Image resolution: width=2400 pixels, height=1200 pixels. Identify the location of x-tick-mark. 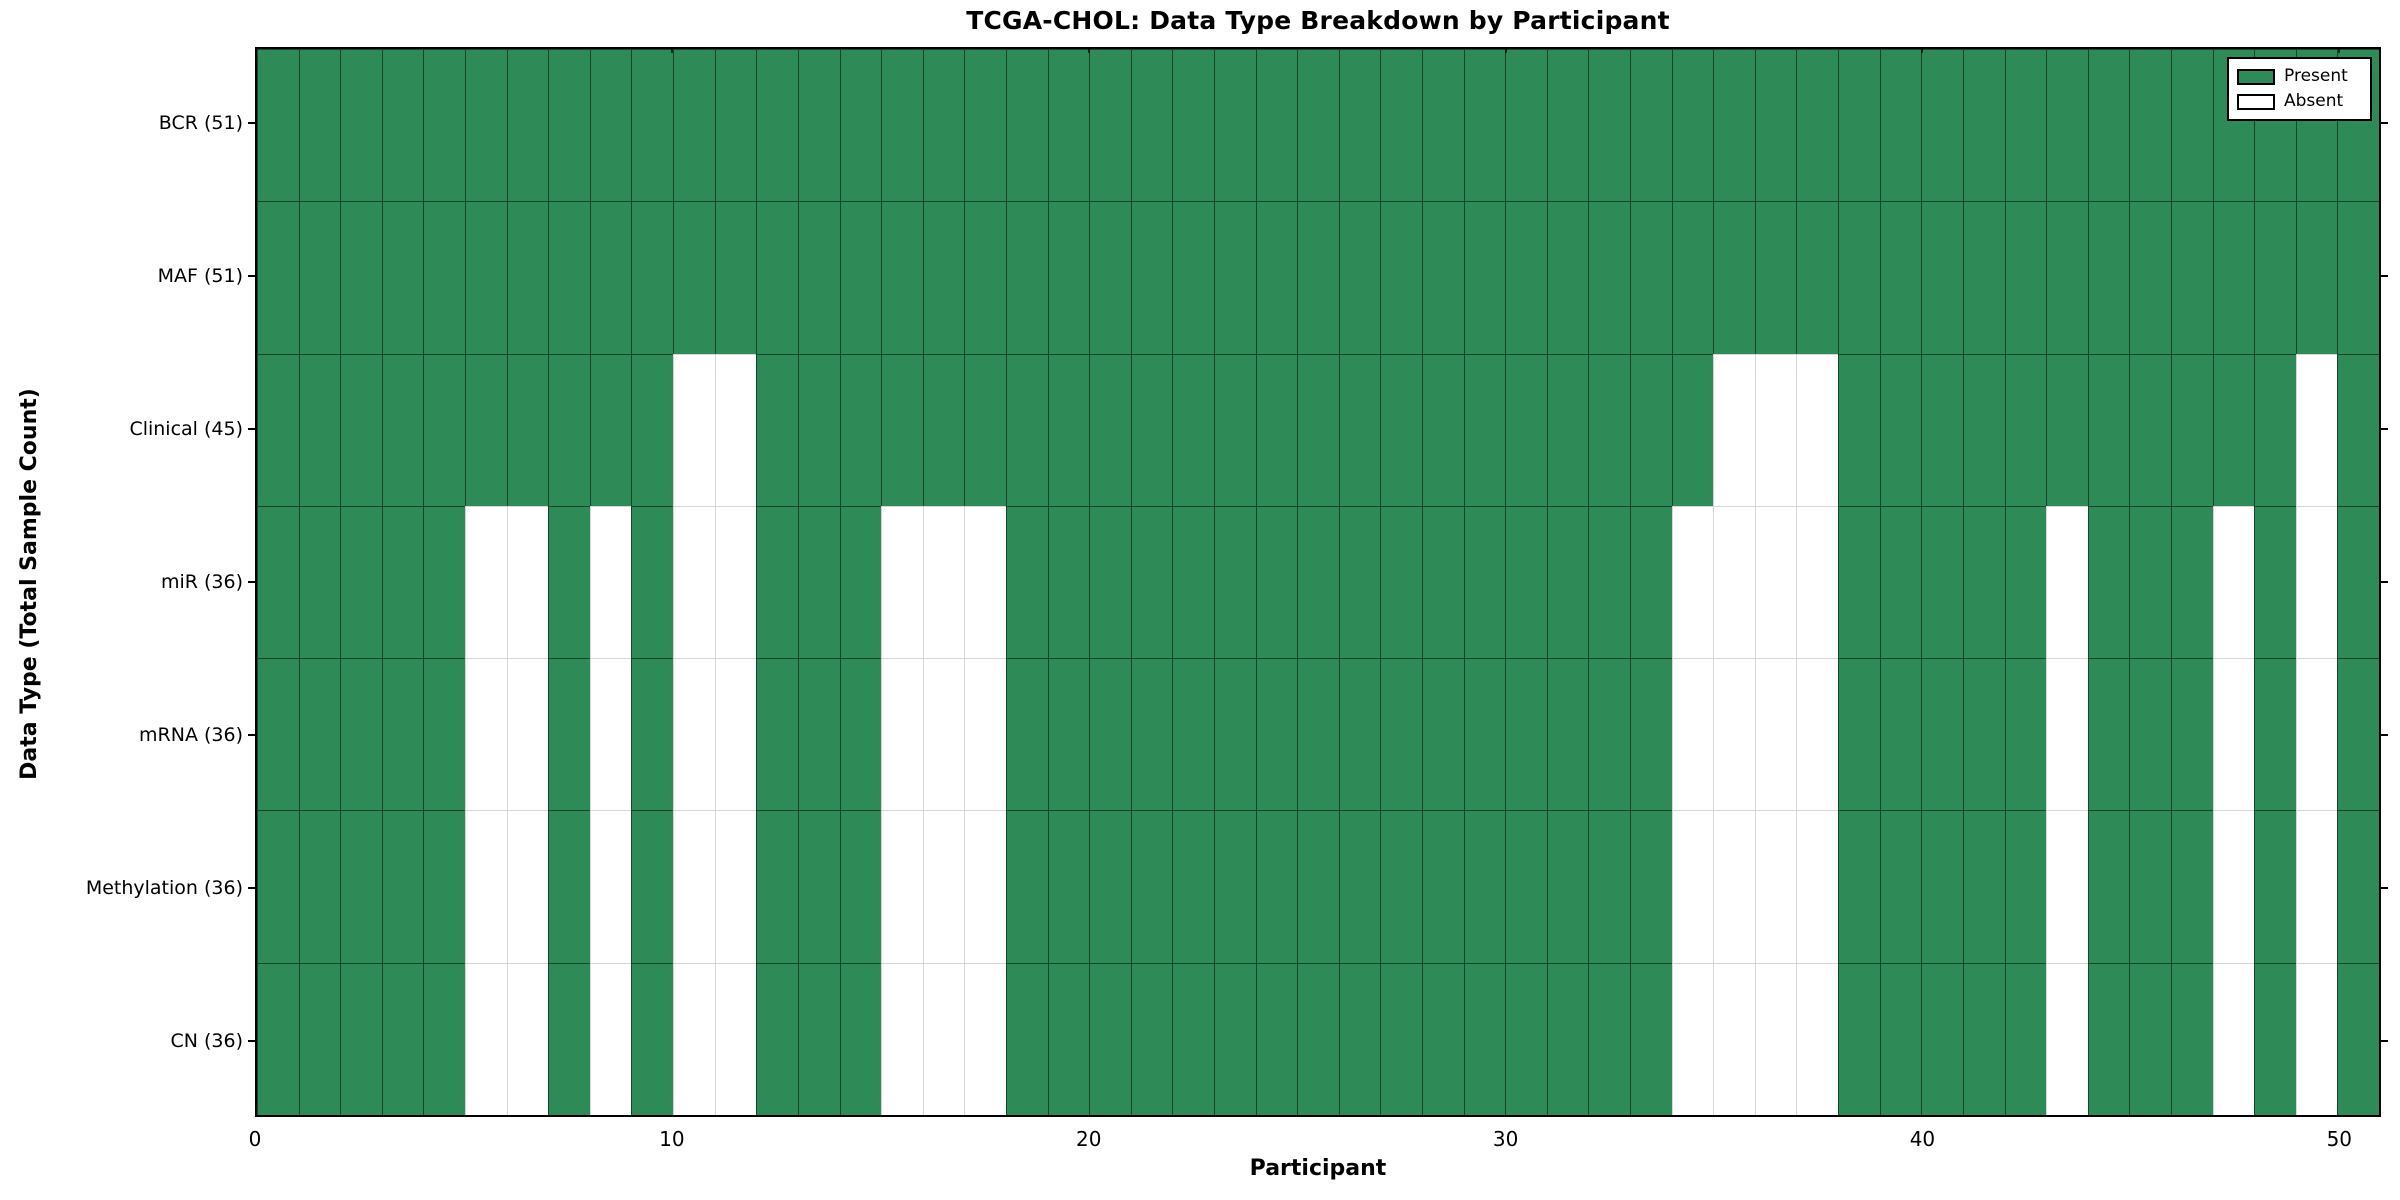
(1505, 50).